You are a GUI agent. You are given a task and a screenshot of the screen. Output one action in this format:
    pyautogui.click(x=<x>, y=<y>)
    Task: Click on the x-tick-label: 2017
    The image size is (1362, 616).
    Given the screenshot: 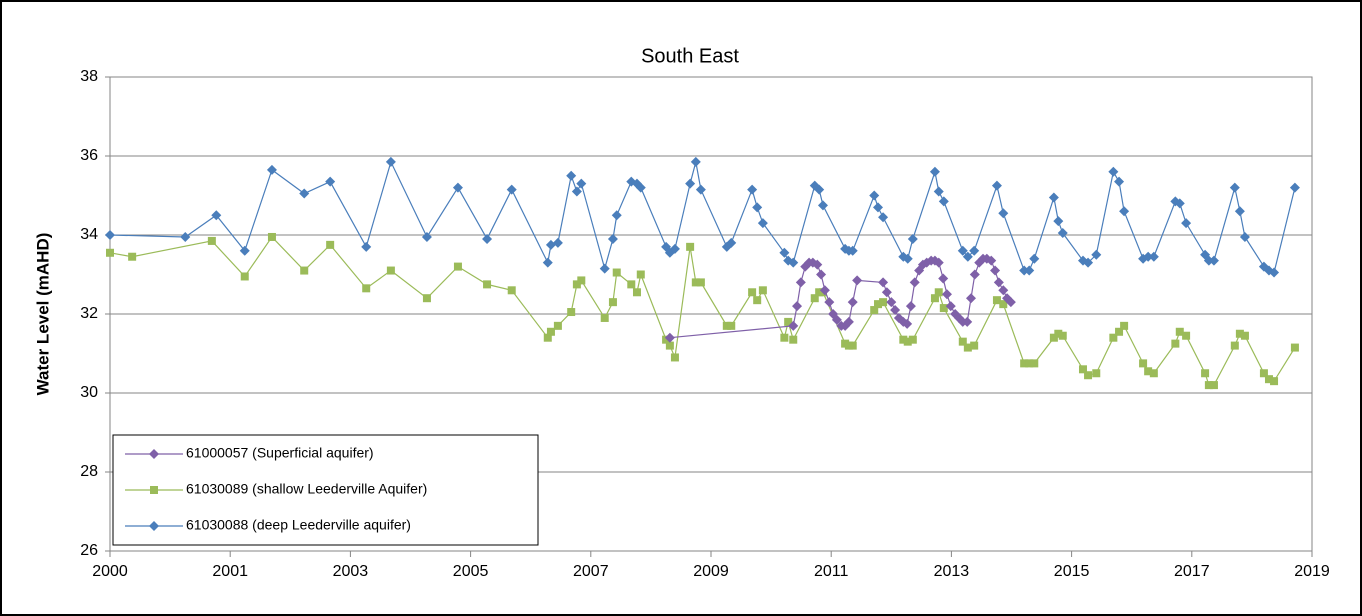 What is the action you would take?
    pyautogui.click(x=1192, y=571)
    